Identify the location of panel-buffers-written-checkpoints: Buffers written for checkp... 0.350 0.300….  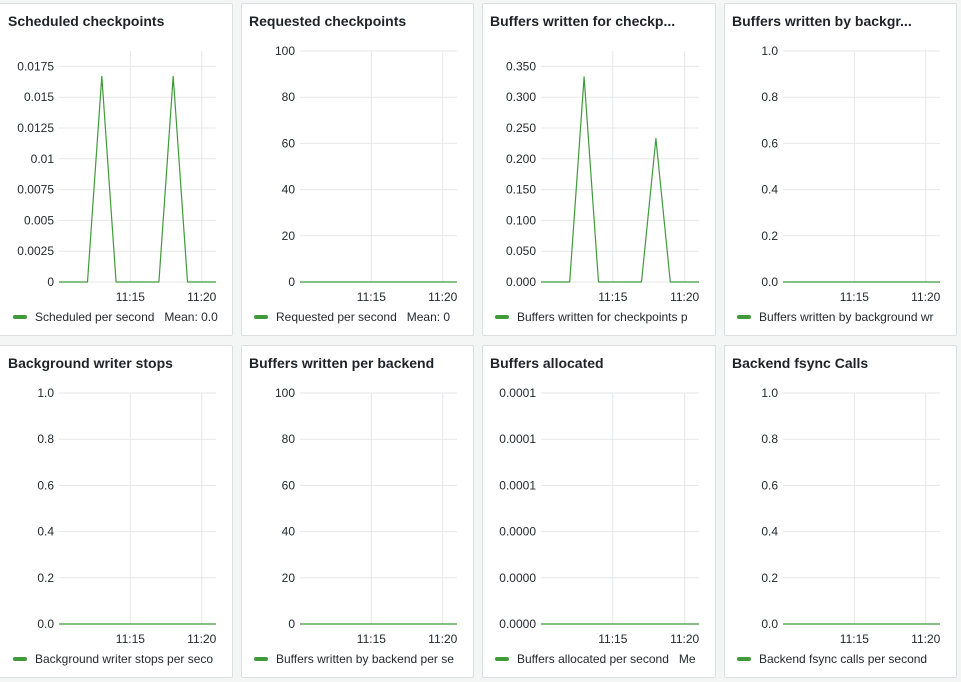
(599, 169).